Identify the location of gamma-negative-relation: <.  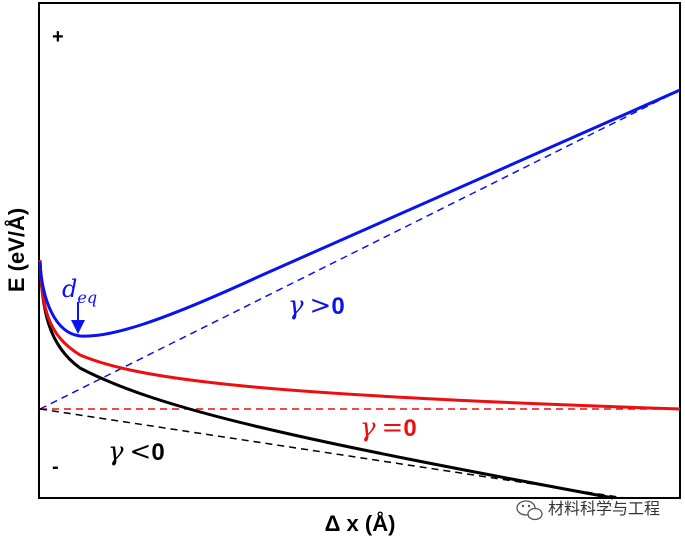
(141, 452).